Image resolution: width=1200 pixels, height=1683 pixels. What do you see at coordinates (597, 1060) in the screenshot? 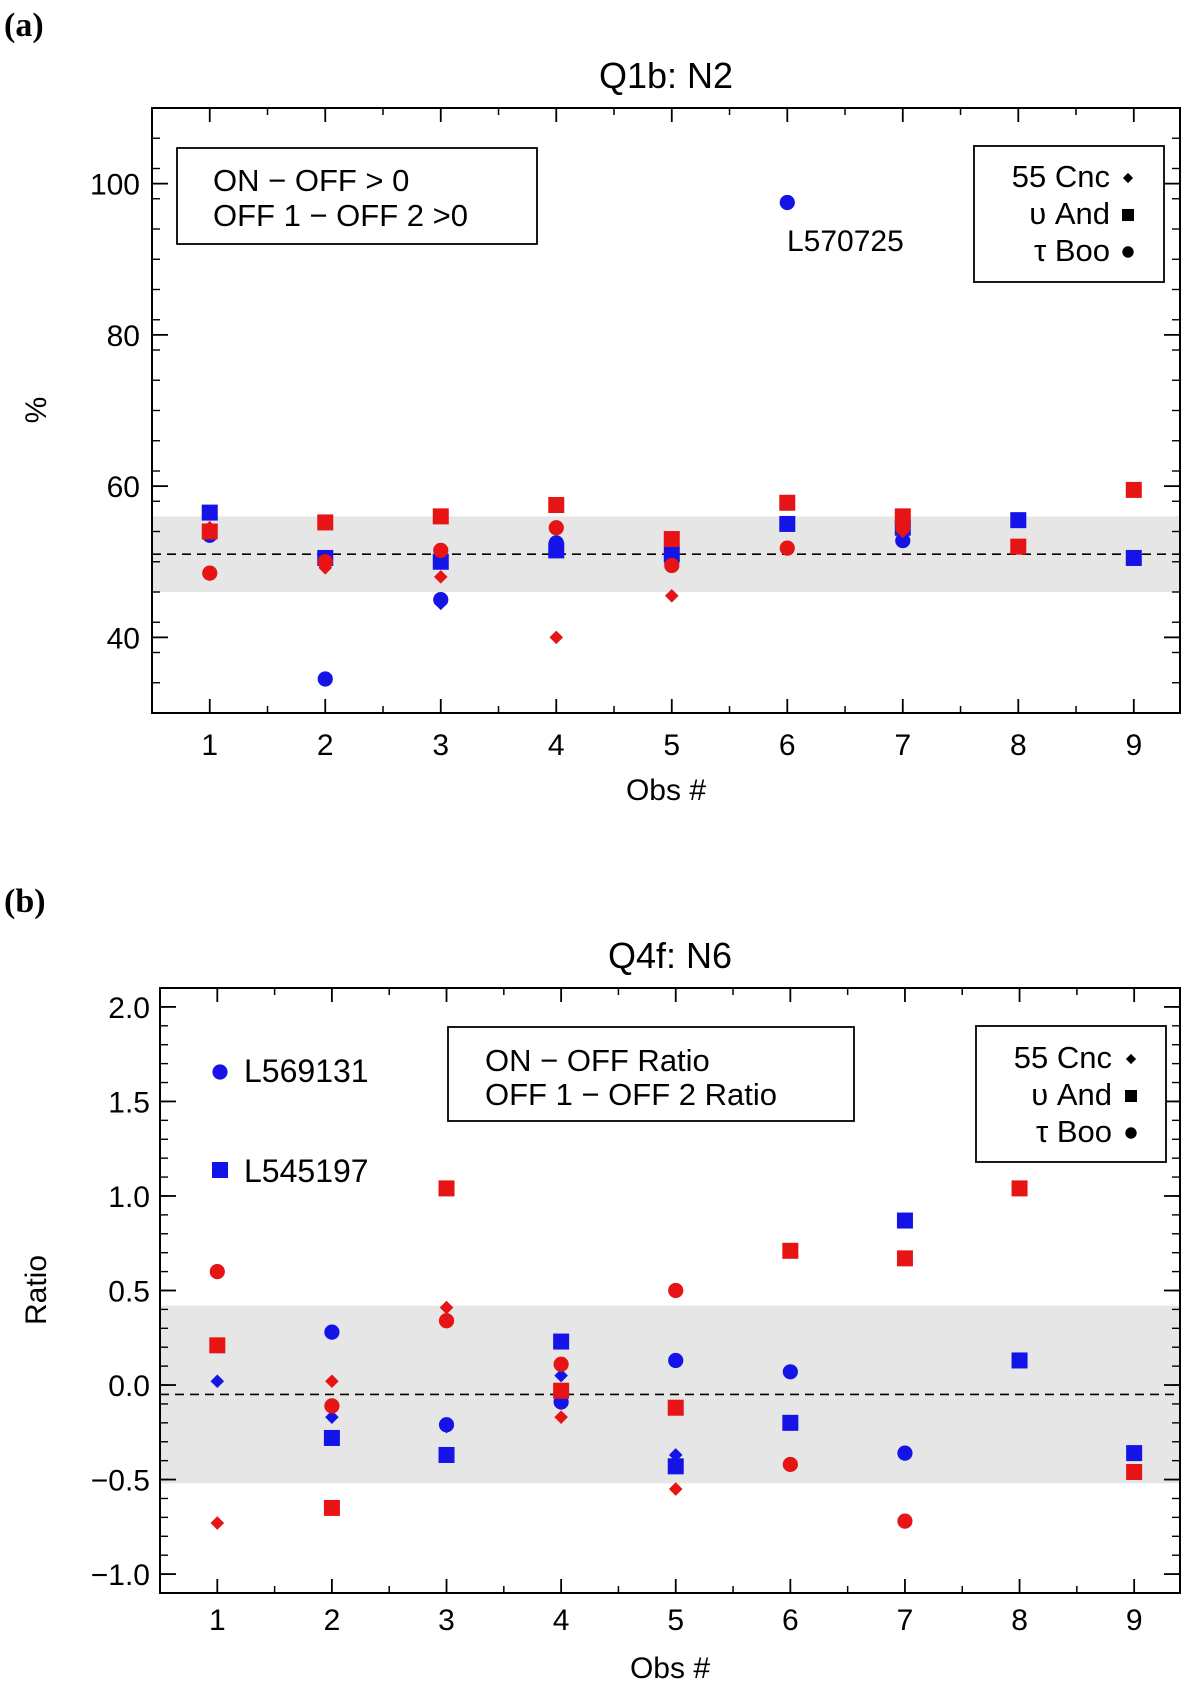
I see `color-legend-entry: ON − OFF Ratio` at bounding box center [597, 1060].